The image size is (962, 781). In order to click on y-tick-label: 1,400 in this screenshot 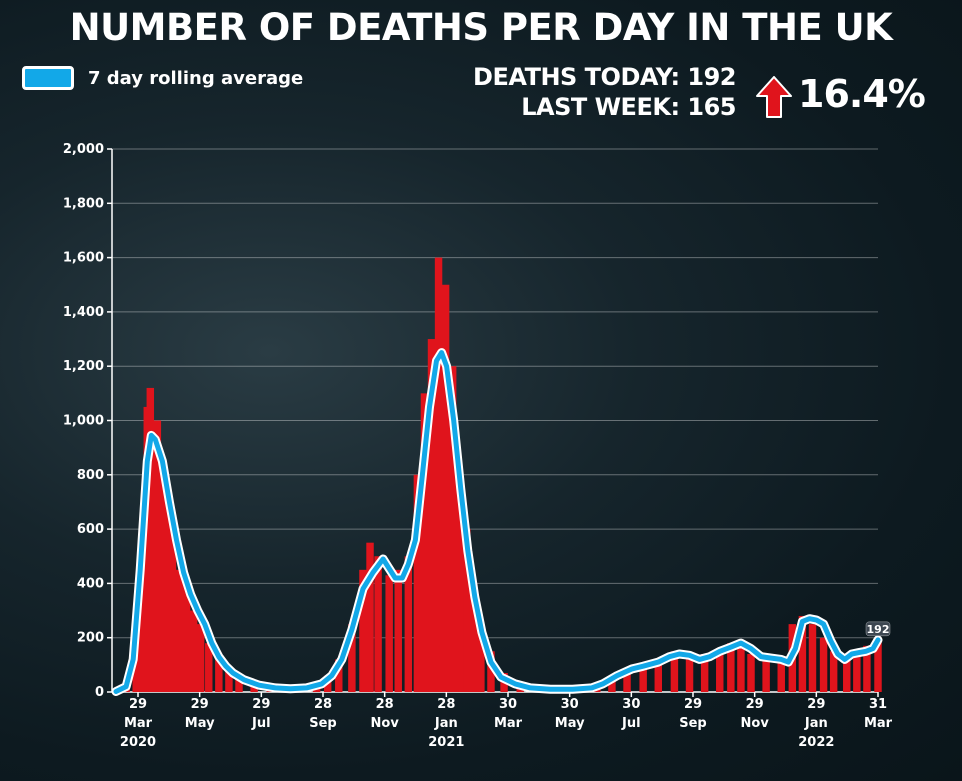, I will do `click(83, 312)`.